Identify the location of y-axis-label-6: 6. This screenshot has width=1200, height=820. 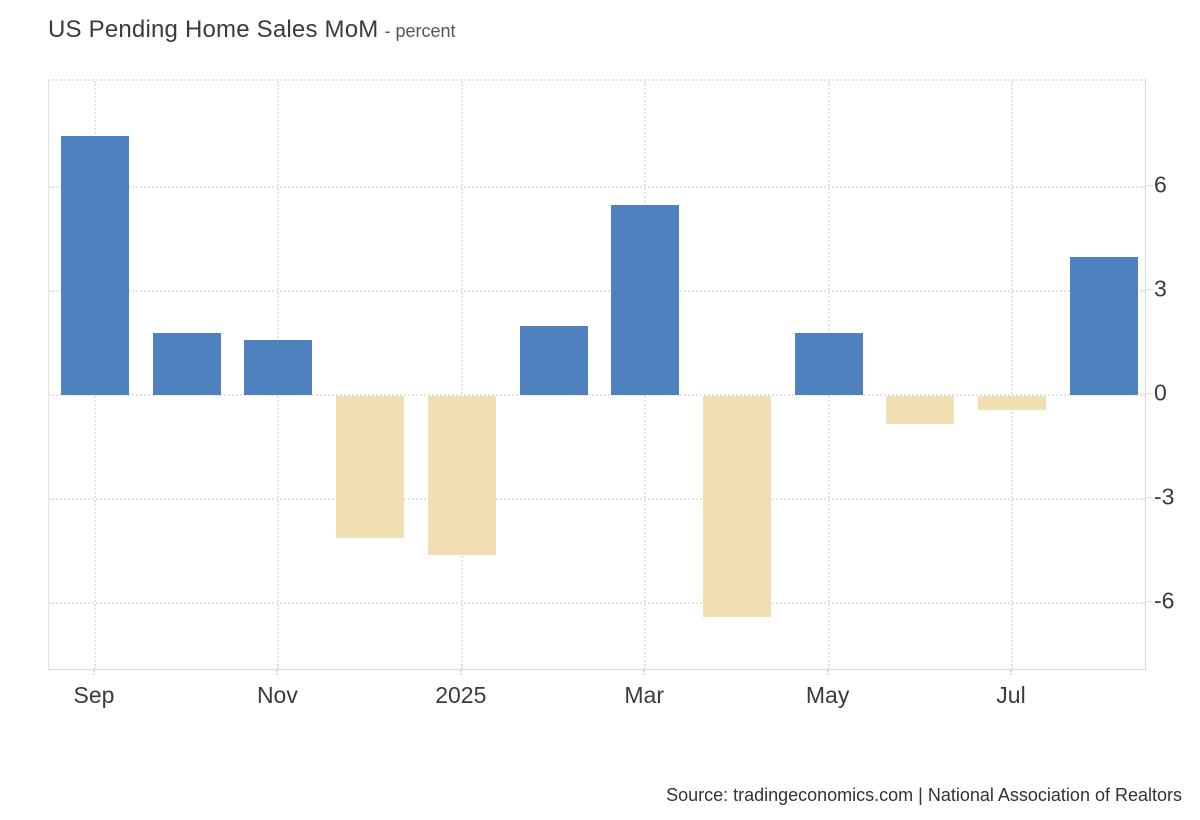
(1160, 184).